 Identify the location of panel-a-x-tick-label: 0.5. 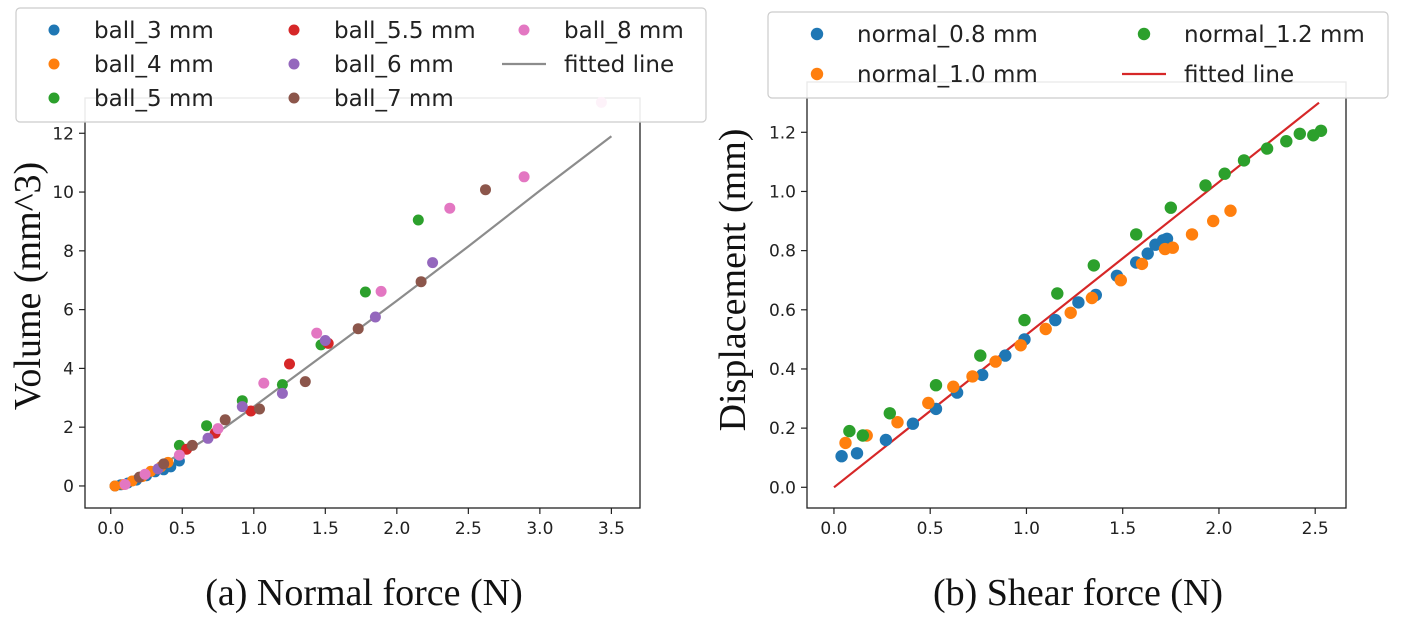
(182, 529).